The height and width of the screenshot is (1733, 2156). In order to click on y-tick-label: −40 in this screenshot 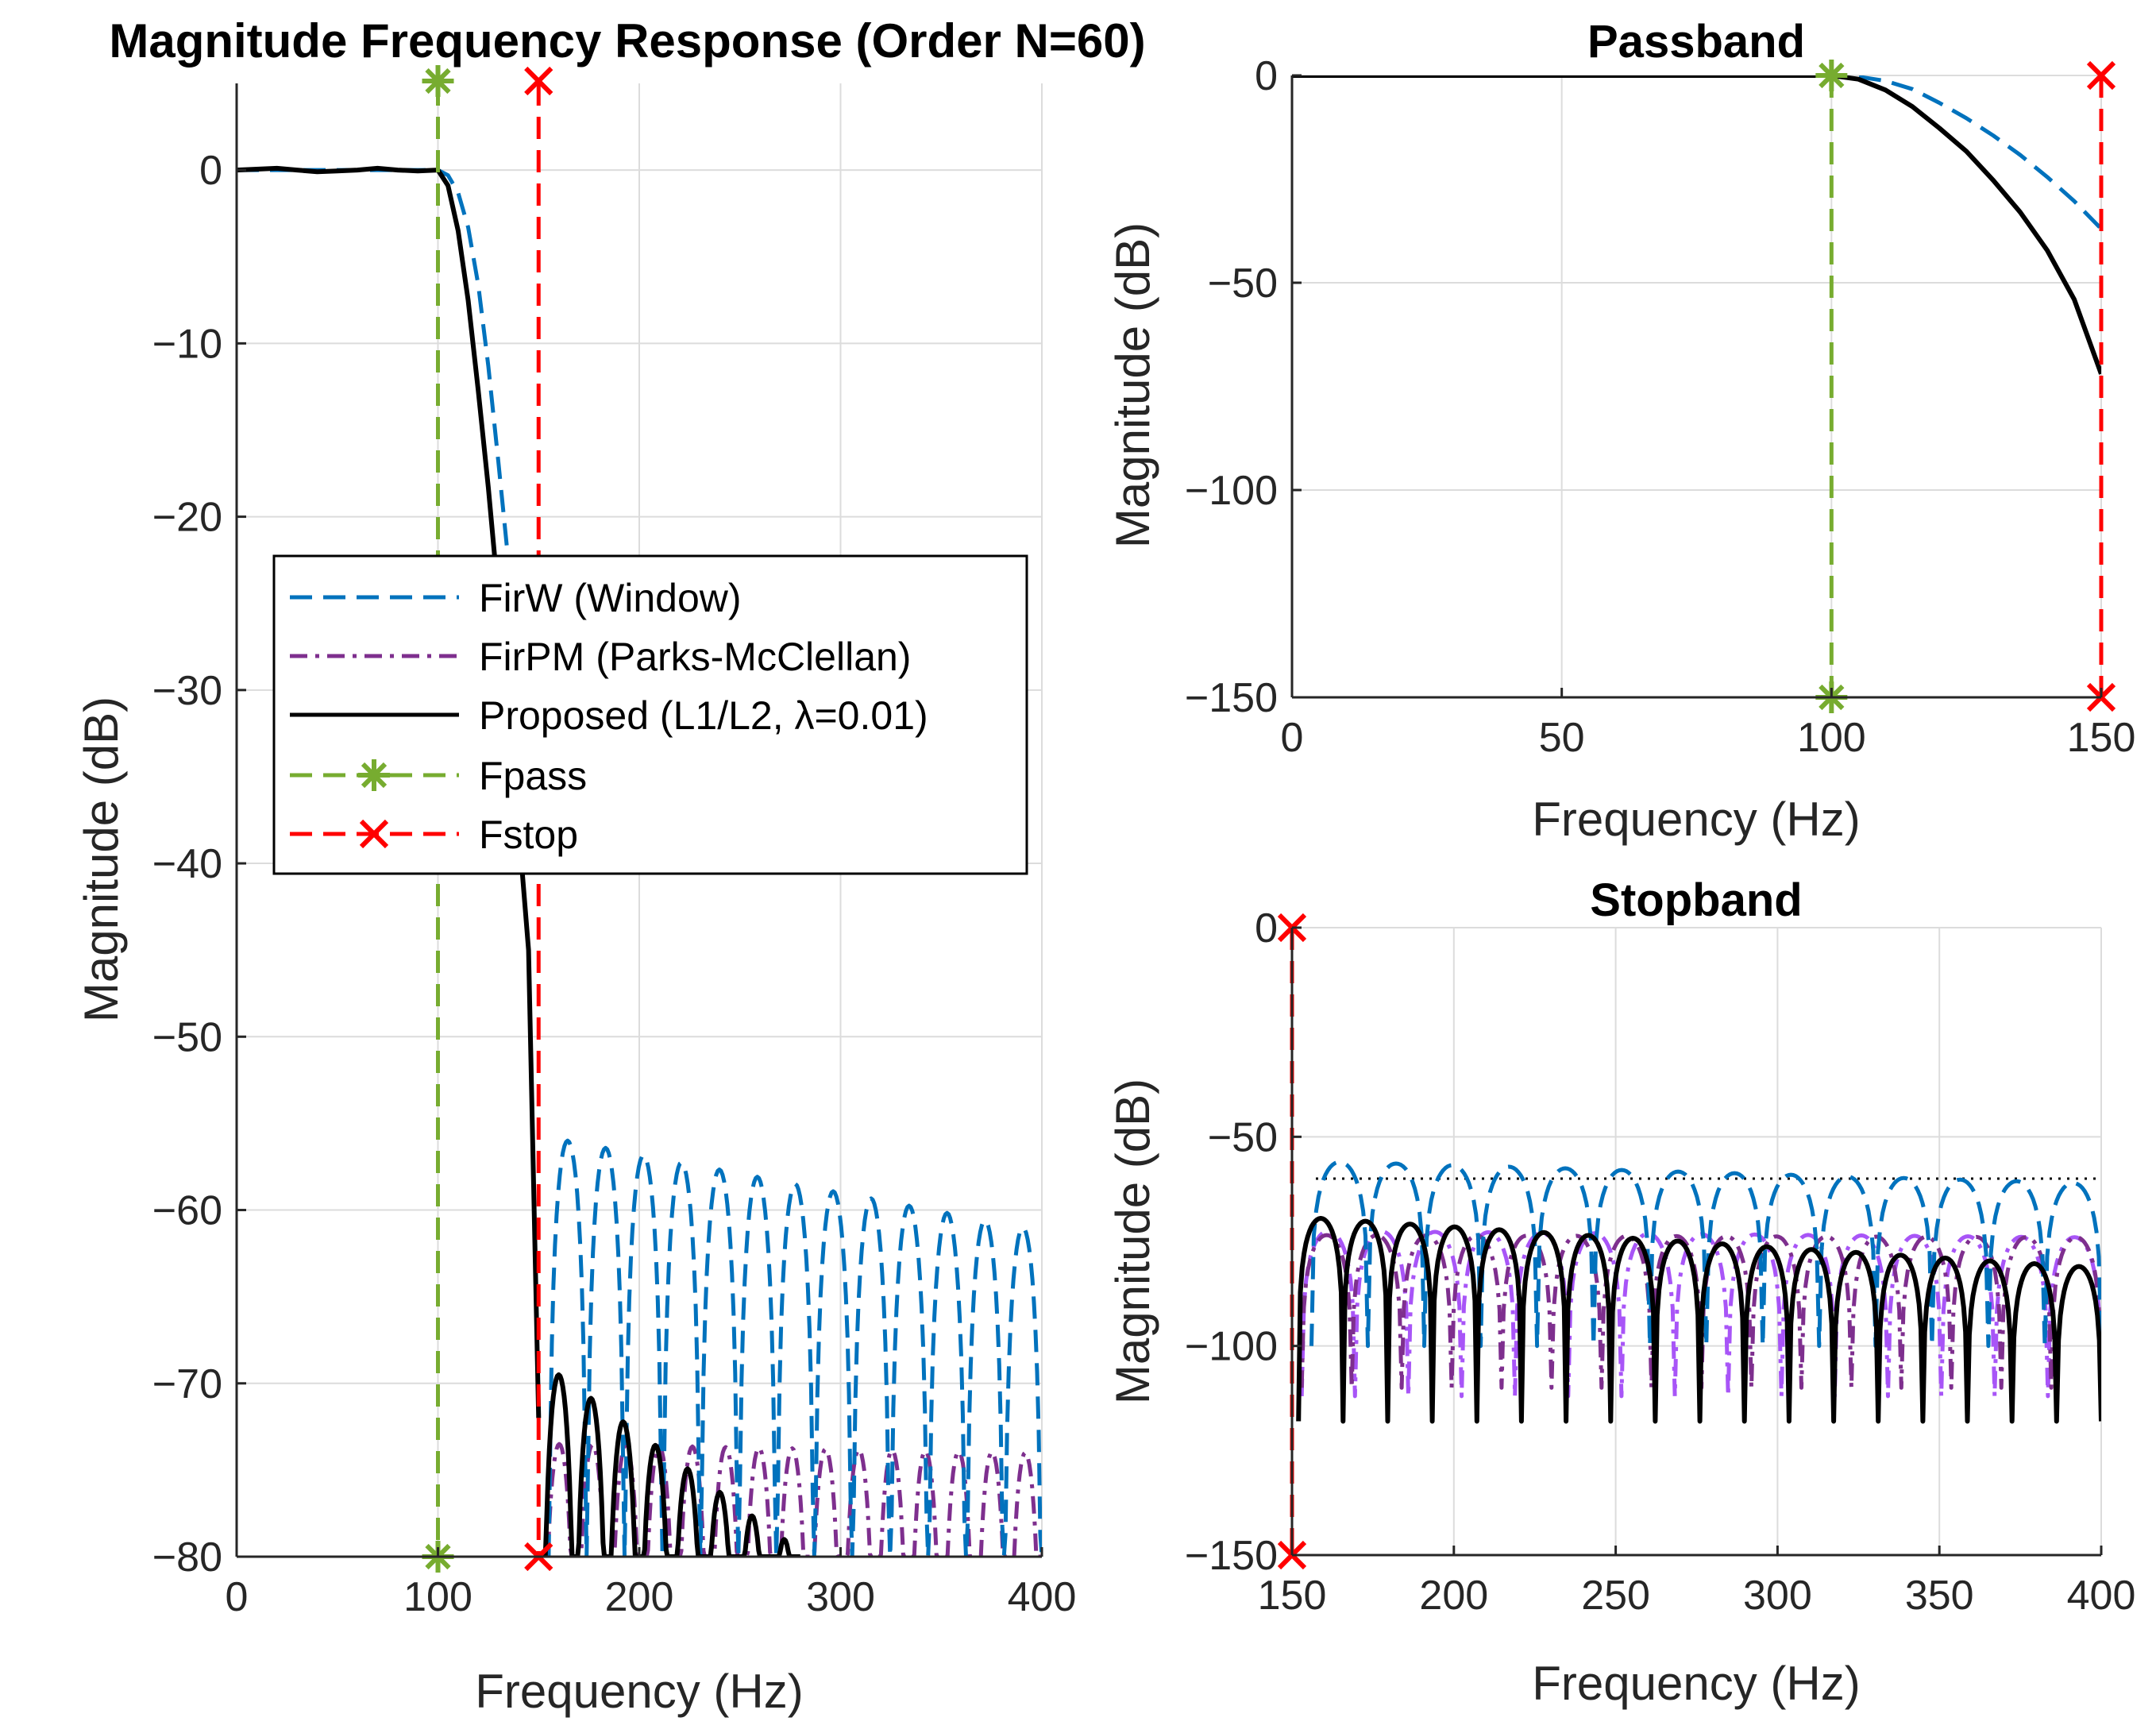, I will do `click(187, 864)`.